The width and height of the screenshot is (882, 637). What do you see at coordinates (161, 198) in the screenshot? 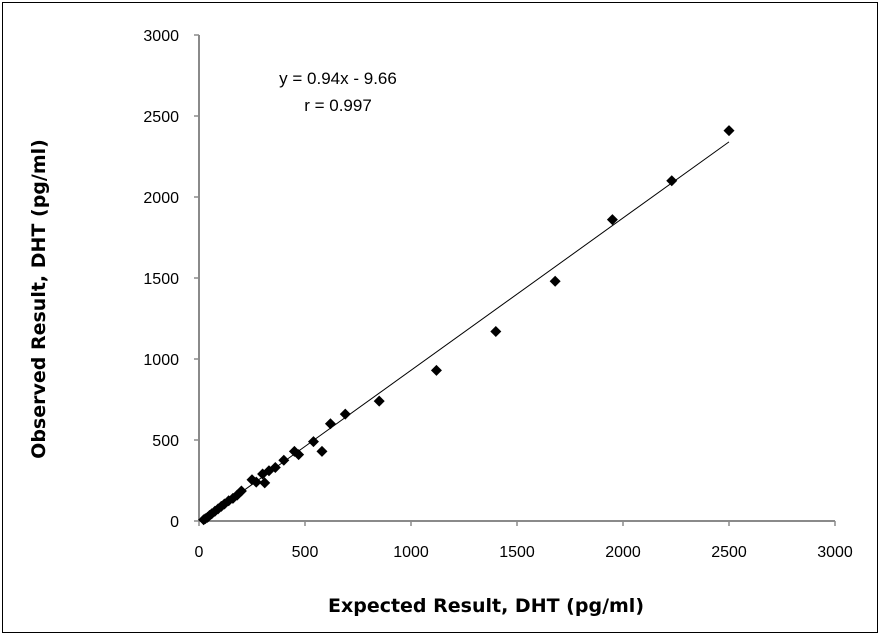
I see `y-tick-label: 2000` at bounding box center [161, 198].